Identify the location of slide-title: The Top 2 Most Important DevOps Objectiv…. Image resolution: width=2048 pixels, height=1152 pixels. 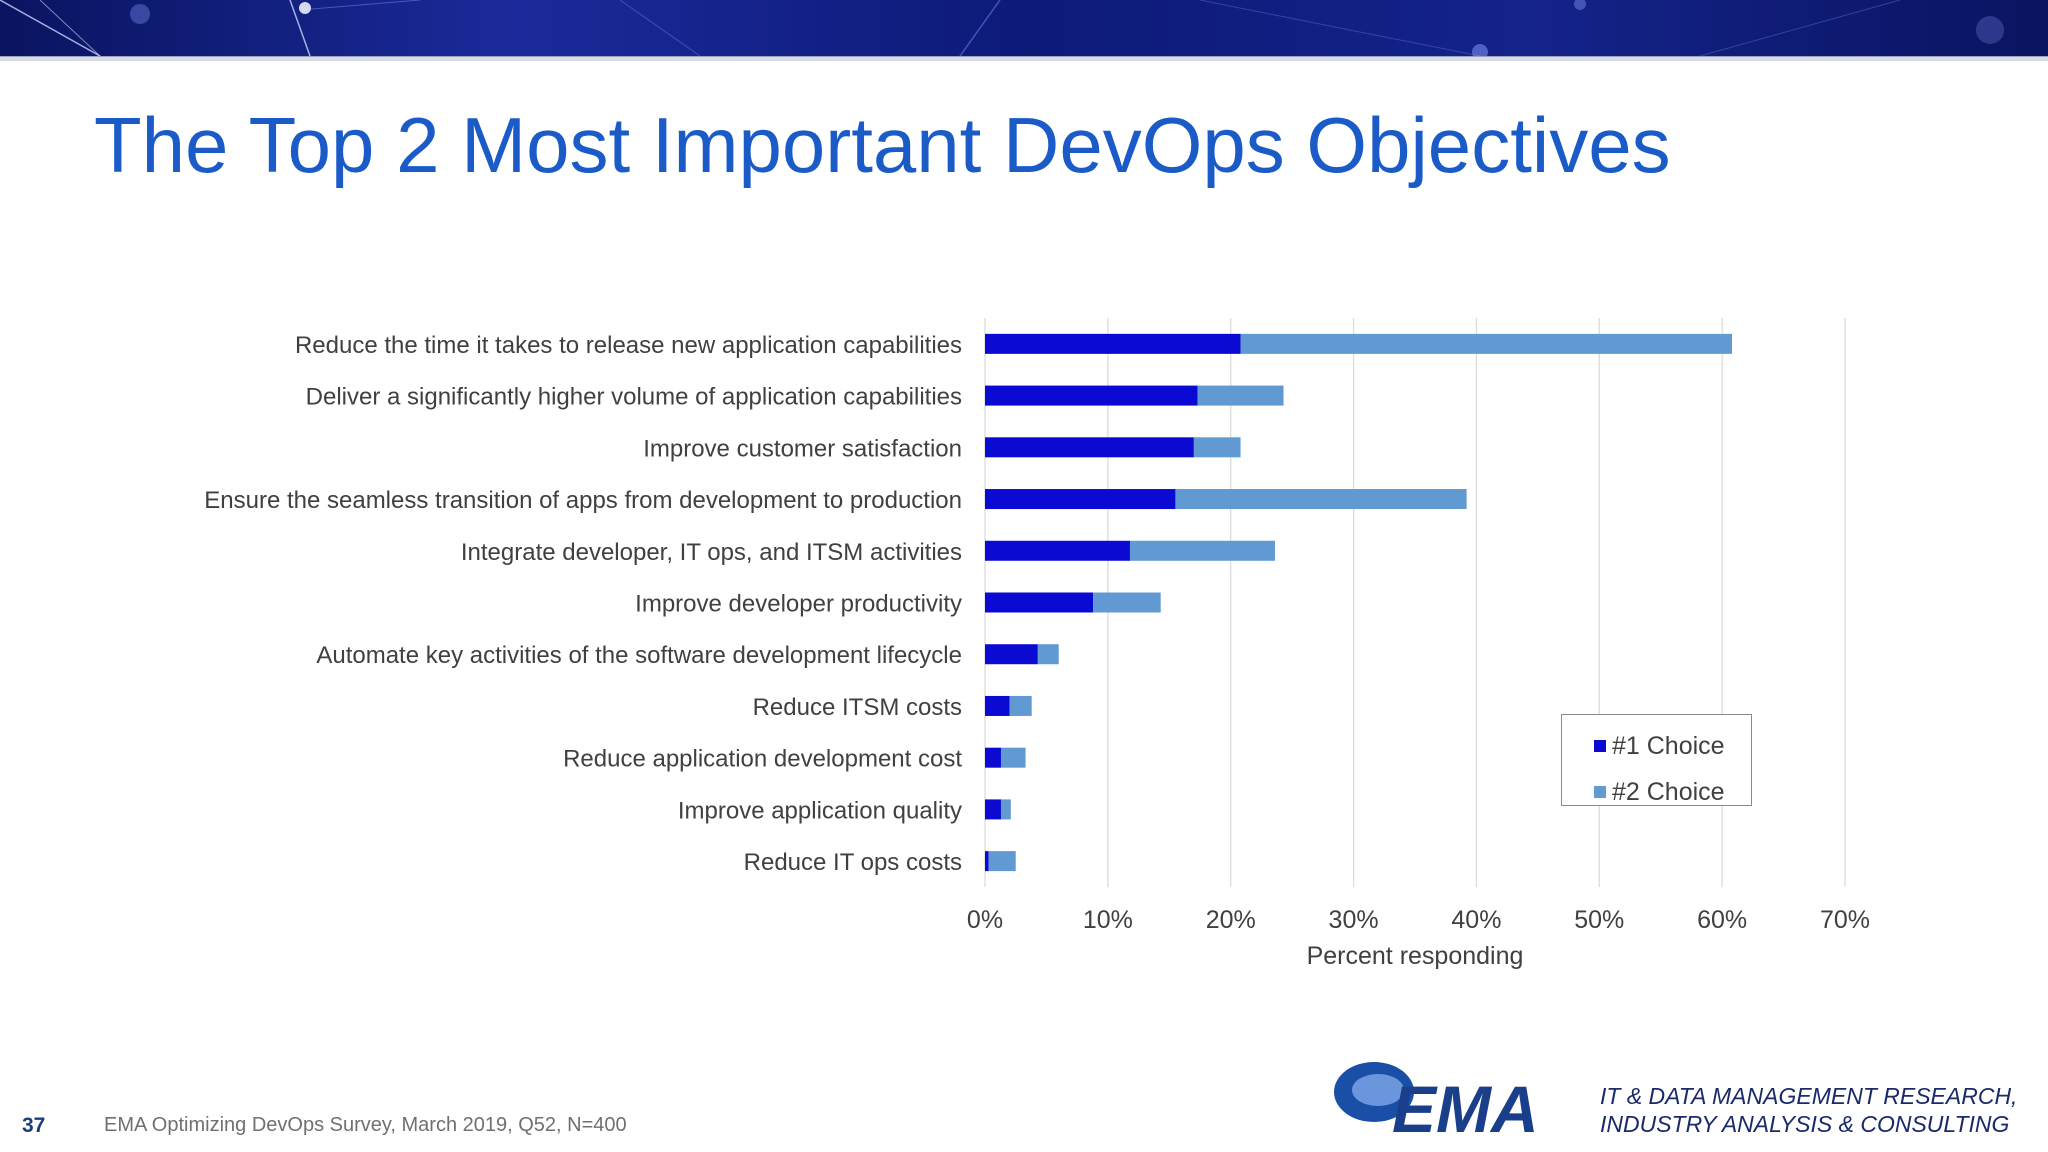
(882, 145).